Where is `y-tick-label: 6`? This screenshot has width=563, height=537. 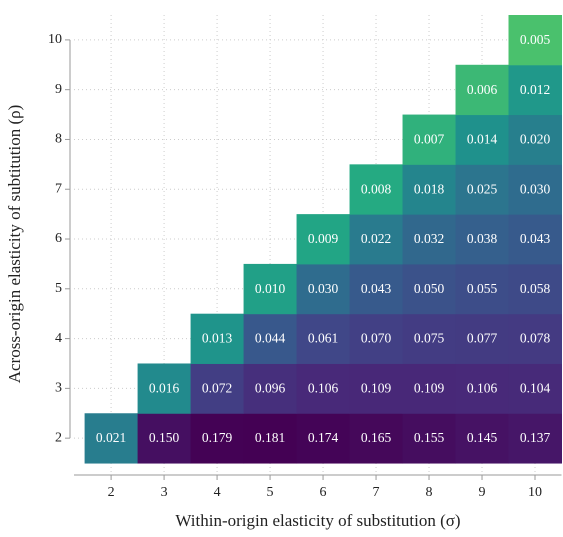
y-tick-label: 6 is located at coordinates (58, 238).